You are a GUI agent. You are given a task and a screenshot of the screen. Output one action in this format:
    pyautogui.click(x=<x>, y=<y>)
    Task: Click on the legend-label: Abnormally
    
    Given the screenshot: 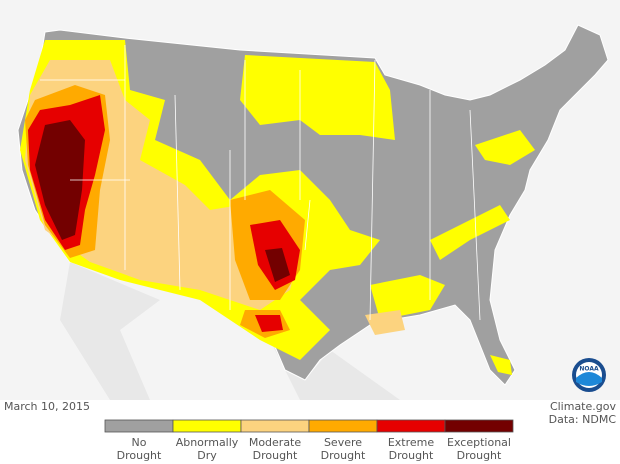 What is the action you would take?
    pyautogui.click(x=207, y=442)
    